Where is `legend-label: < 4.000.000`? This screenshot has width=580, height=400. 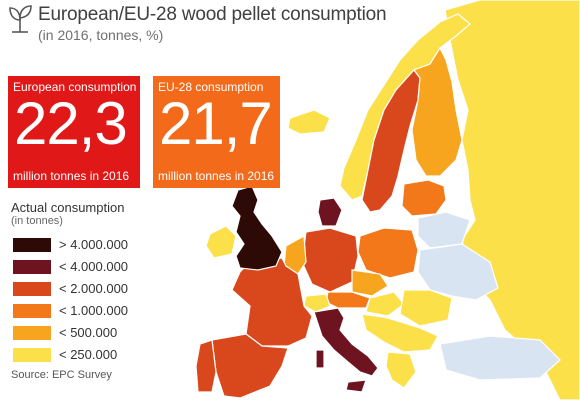
legend-label: < 4.000.000 is located at coordinates (94, 266).